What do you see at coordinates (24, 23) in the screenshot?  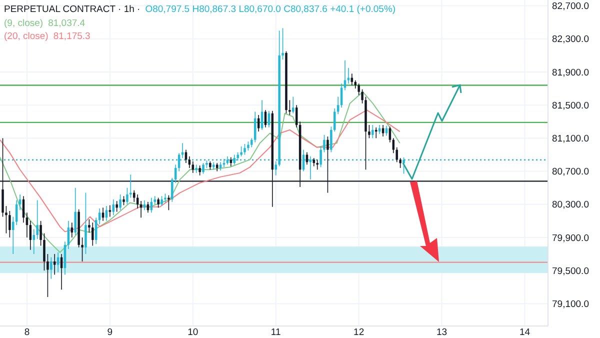 I see `text: (9, close)` at bounding box center [24, 23].